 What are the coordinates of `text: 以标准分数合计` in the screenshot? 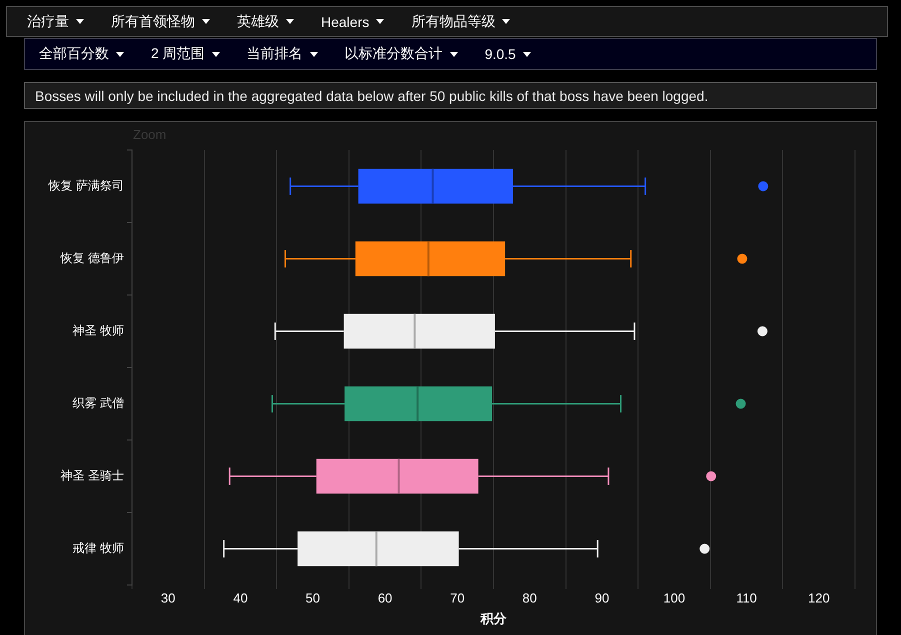 It's located at (393, 54).